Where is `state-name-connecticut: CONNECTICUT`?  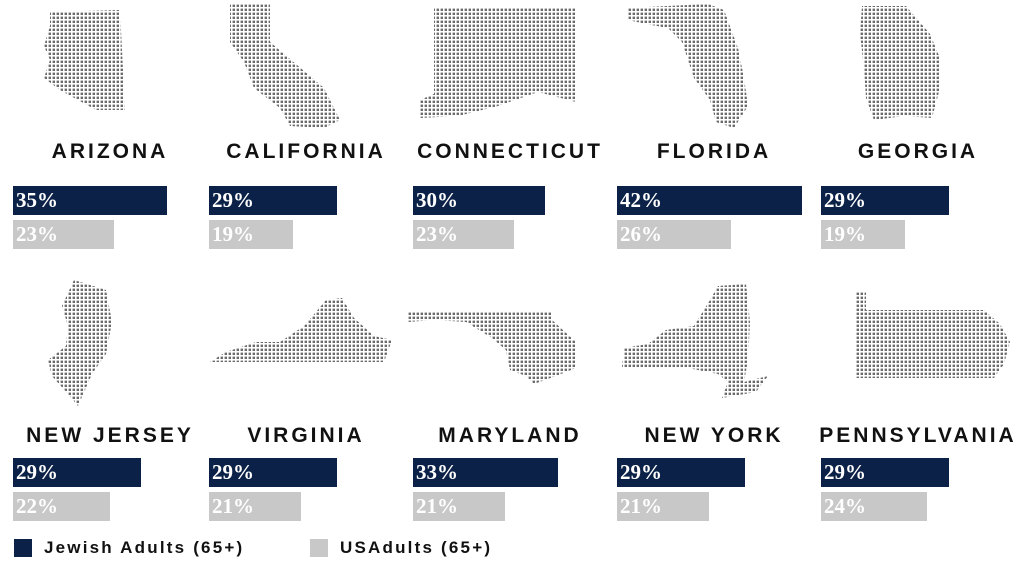 state-name-connecticut: CONNECTICUT is located at coordinates (510, 151).